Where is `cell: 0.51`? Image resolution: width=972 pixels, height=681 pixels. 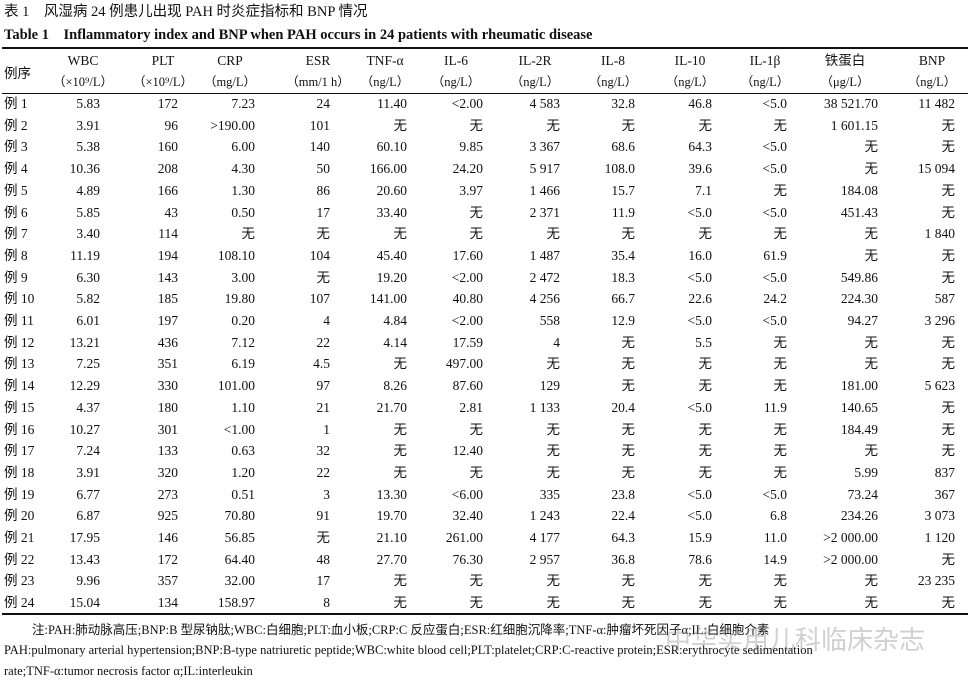
cell: 0.51 is located at coordinates (243, 494).